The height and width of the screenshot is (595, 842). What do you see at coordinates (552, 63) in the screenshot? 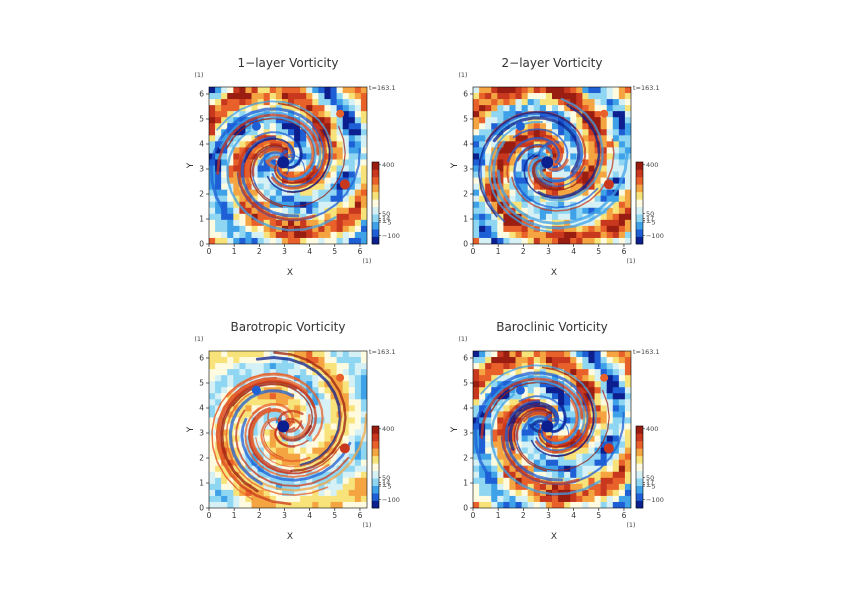
I see `chart-title: 2−layer Vorticity` at bounding box center [552, 63].